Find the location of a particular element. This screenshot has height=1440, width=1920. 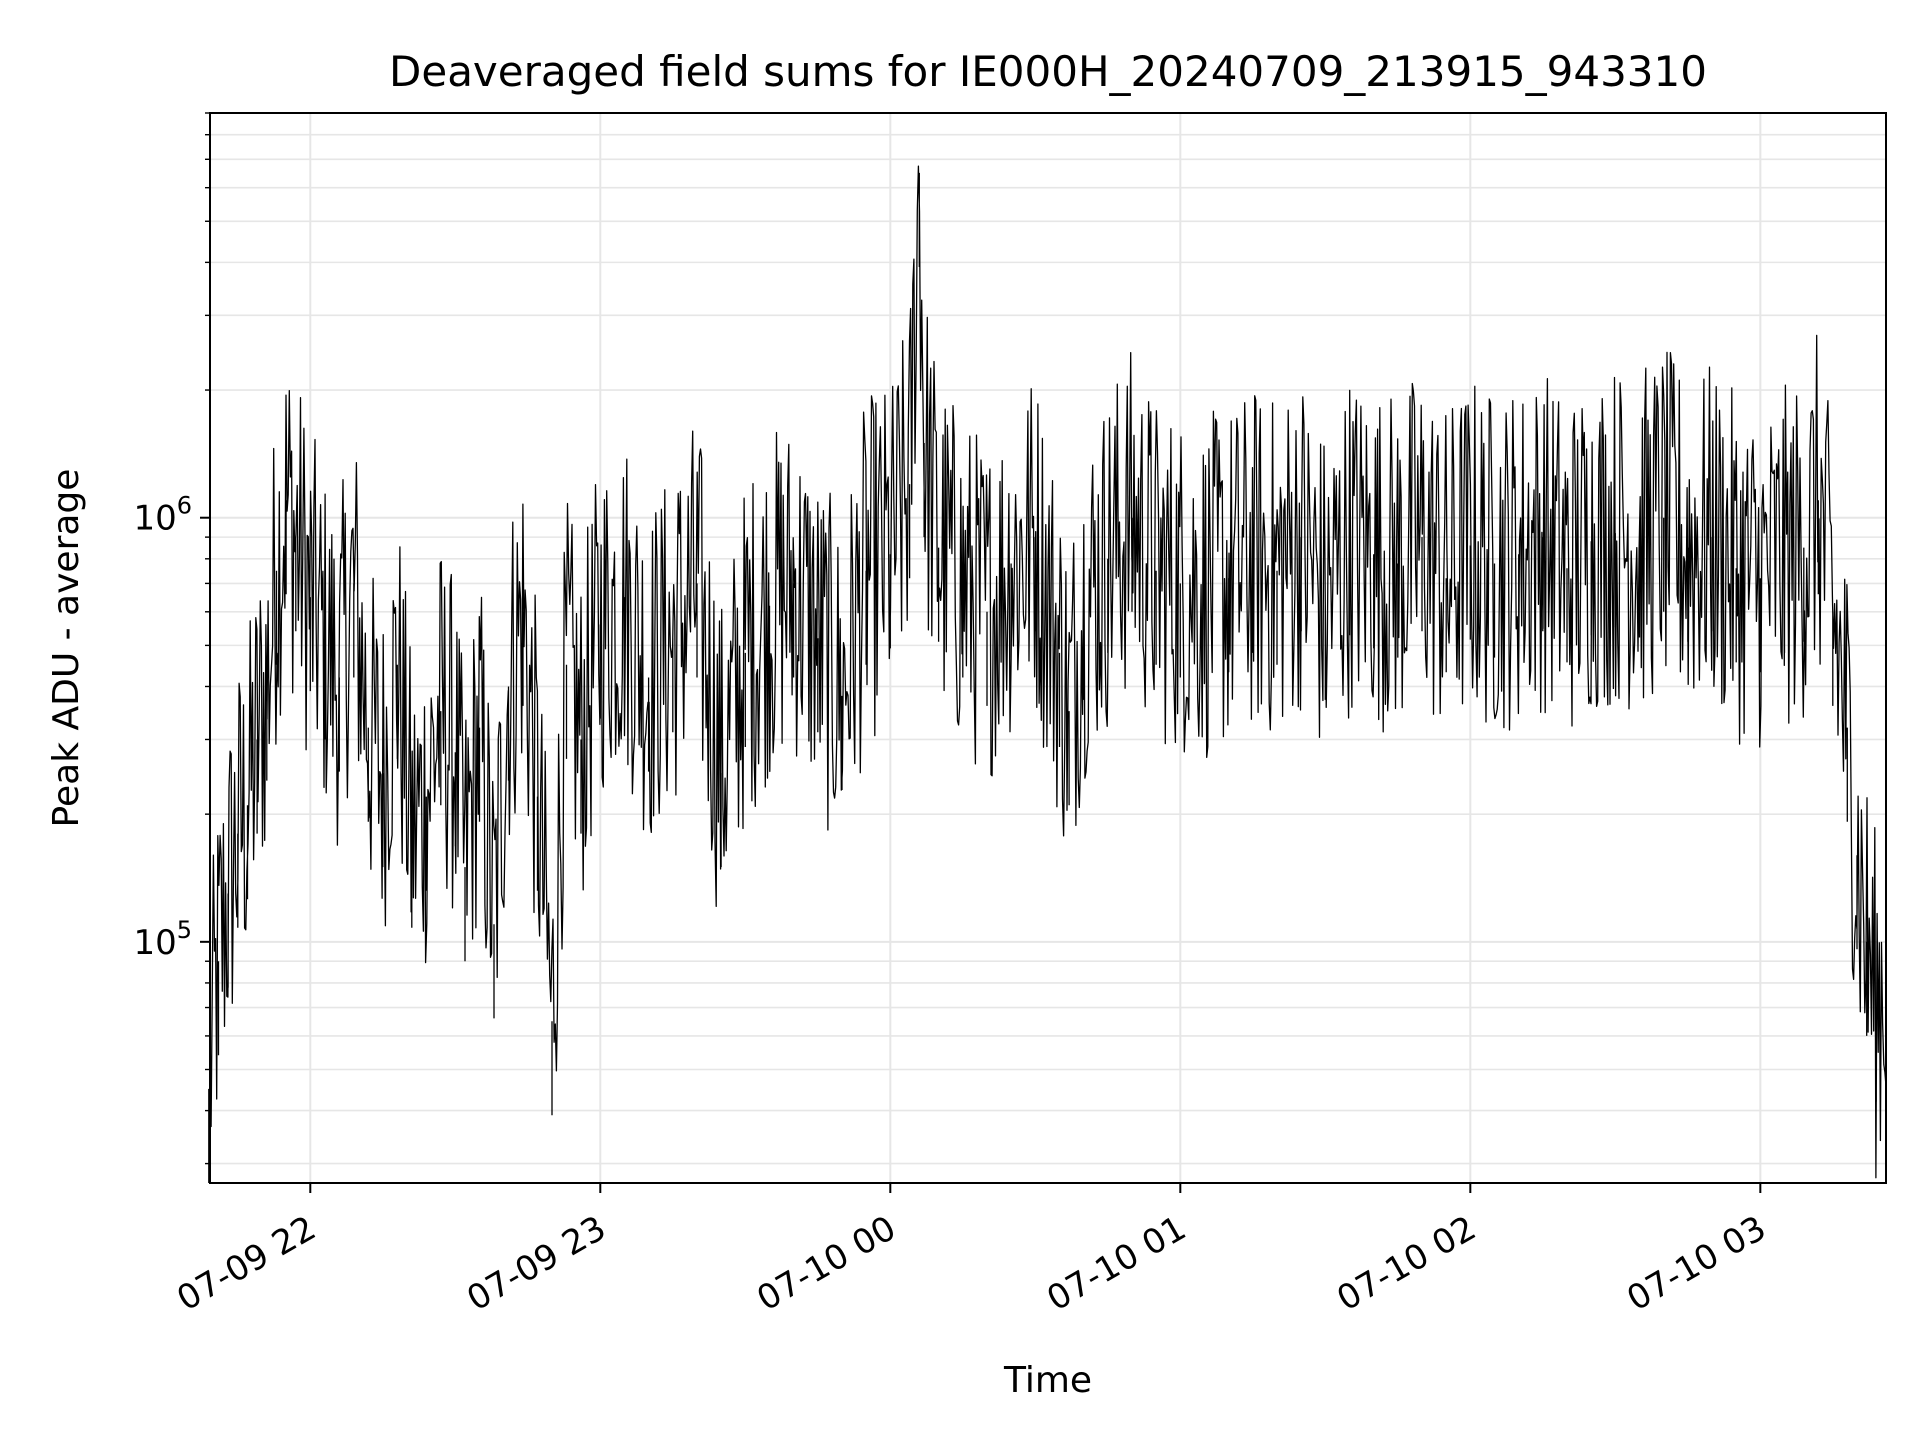

y-axis-label: Peak ADU - average is located at coordinates (66, 648).